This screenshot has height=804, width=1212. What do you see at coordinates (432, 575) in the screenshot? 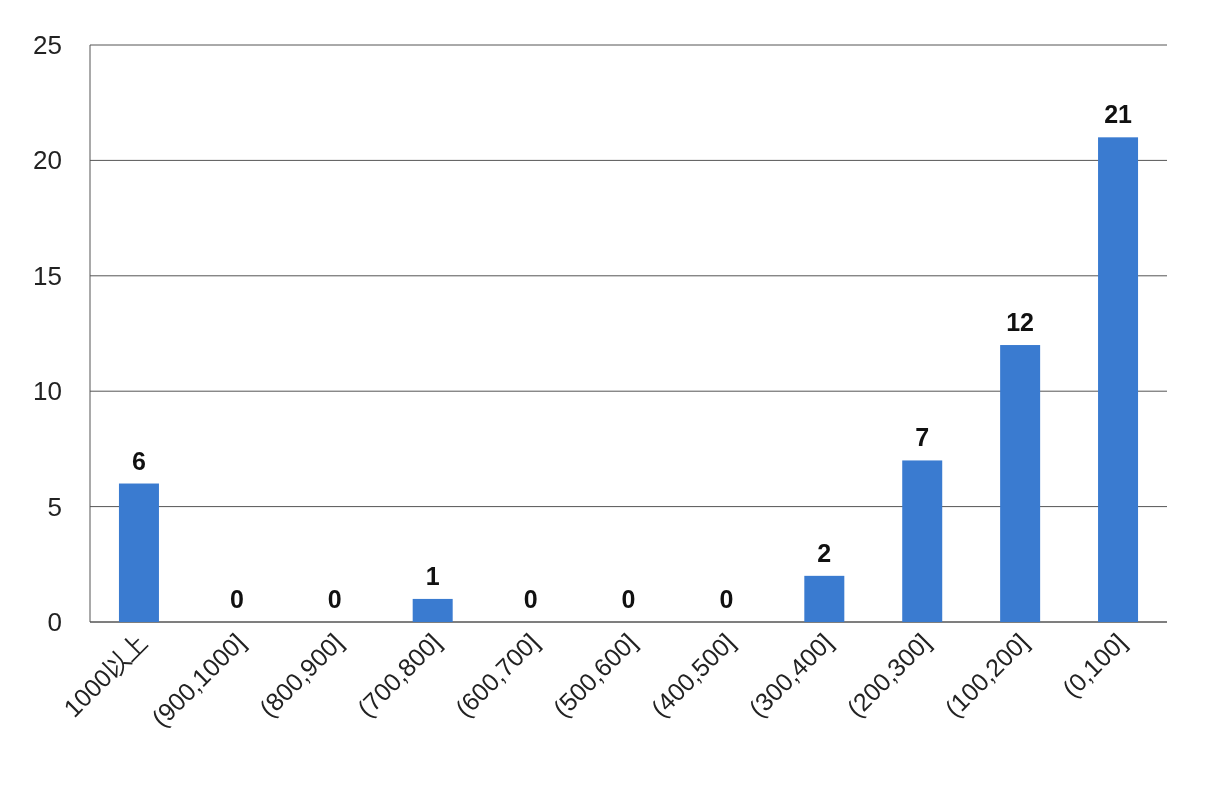
I see `data-label: 1` at bounding box center [432, 575].